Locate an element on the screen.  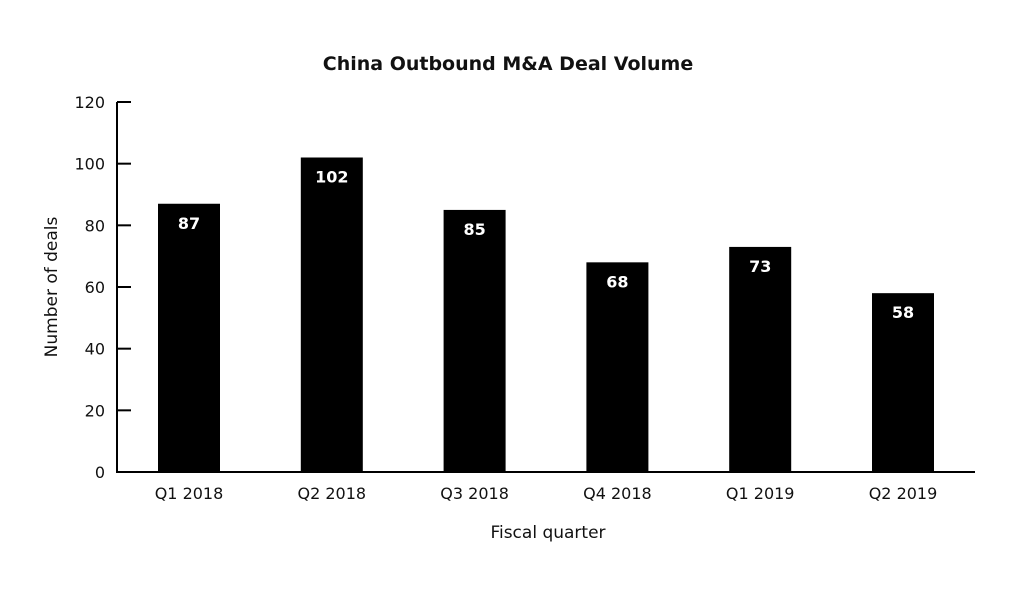
chart-title: China Outbound M&A Deal Volume is located at coordinates (508, 64).